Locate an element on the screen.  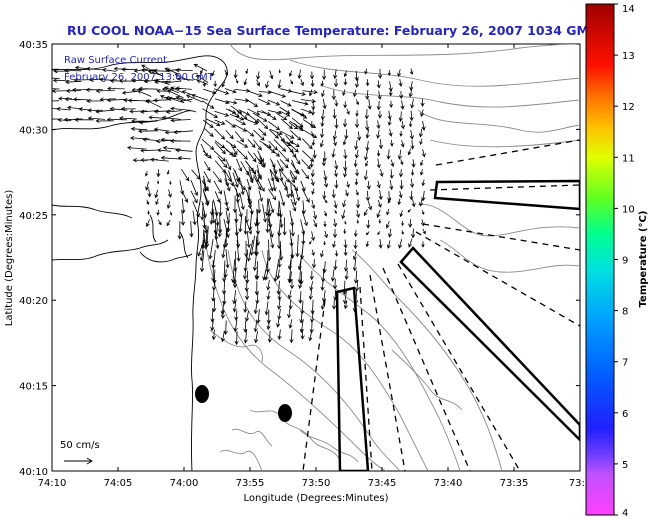
sector-south is located at coordinates (352, 378).